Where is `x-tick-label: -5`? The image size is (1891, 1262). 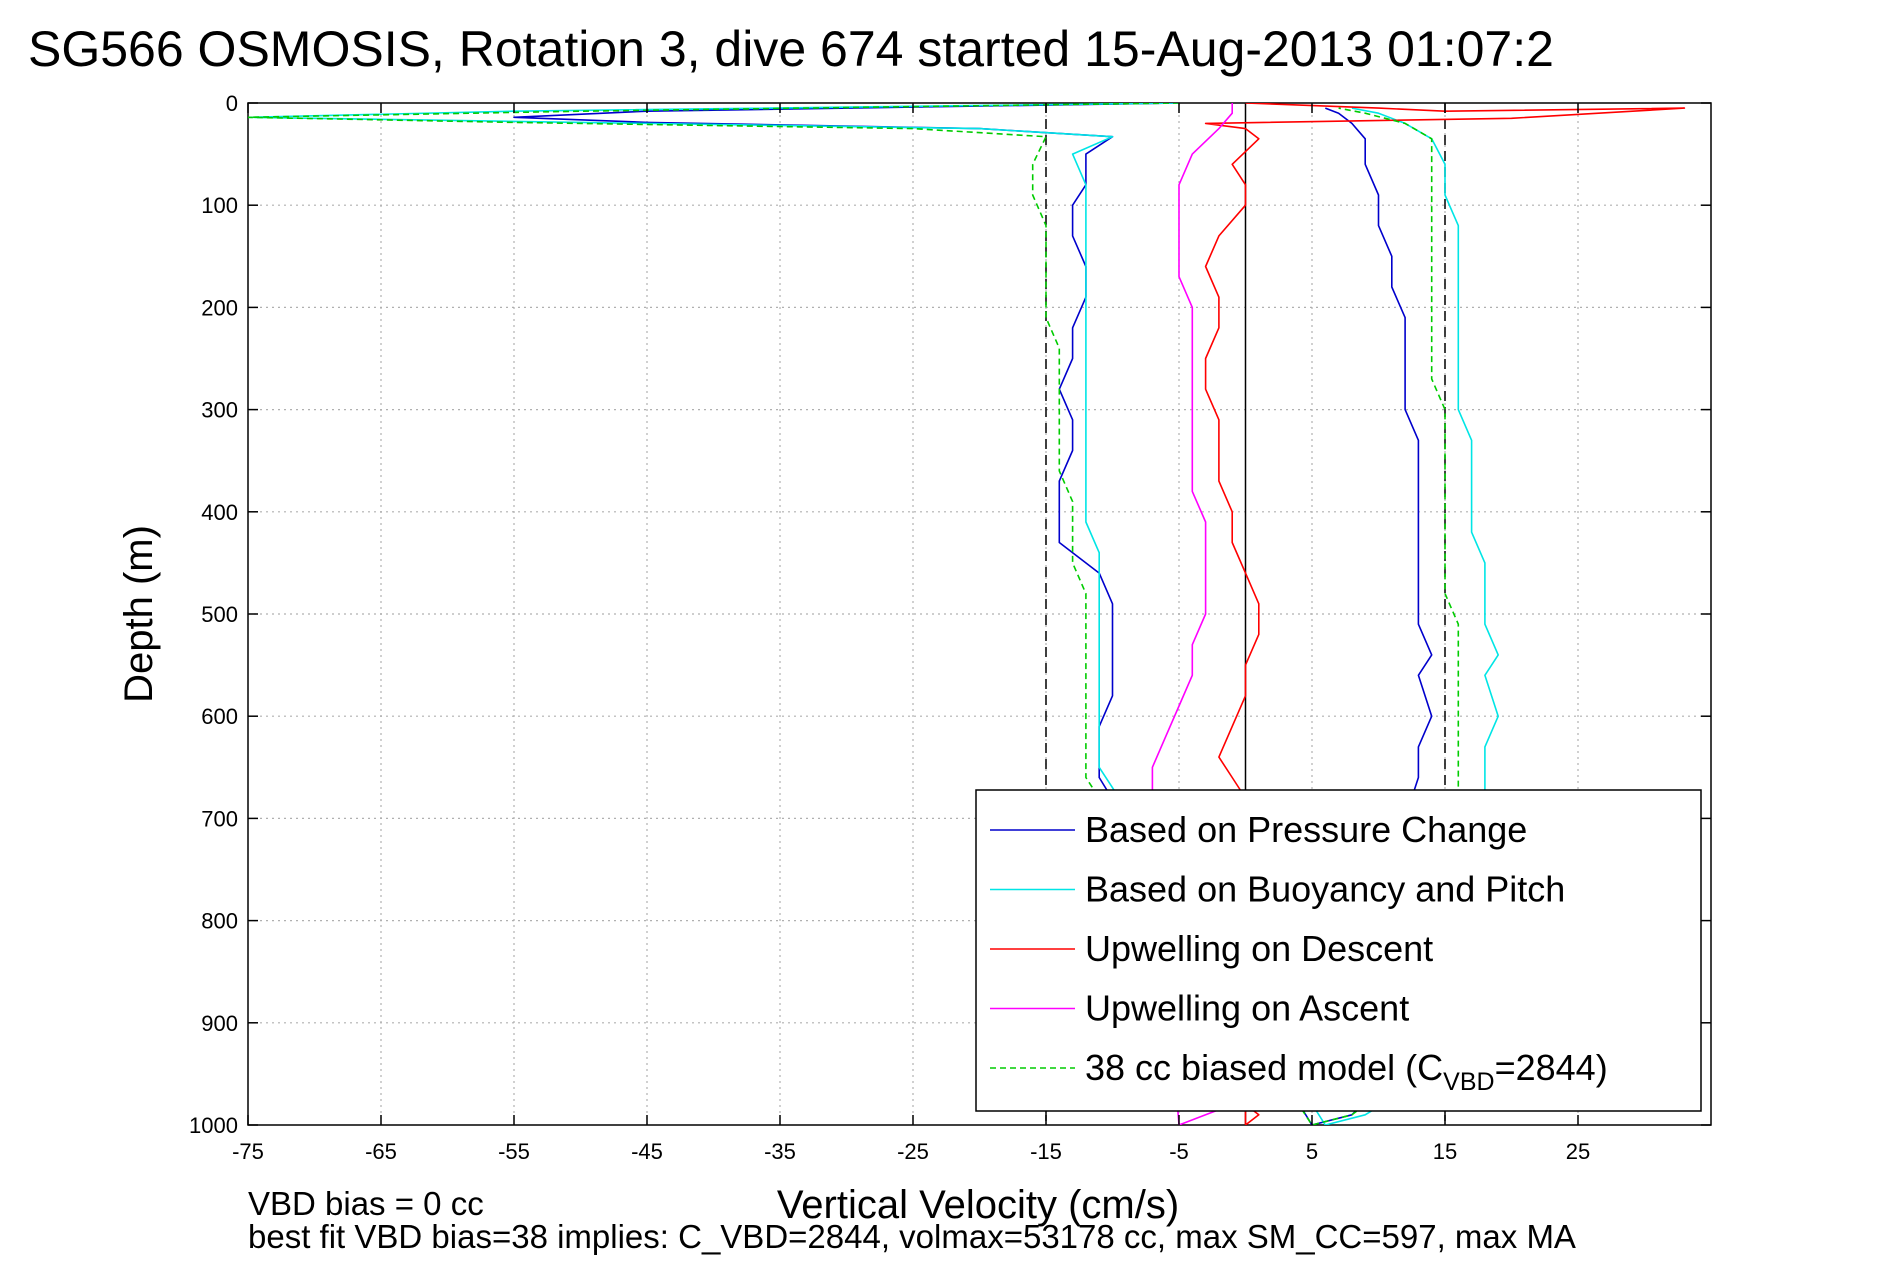 x-tick-label: -5 is located at coordinates (1179, 1151).